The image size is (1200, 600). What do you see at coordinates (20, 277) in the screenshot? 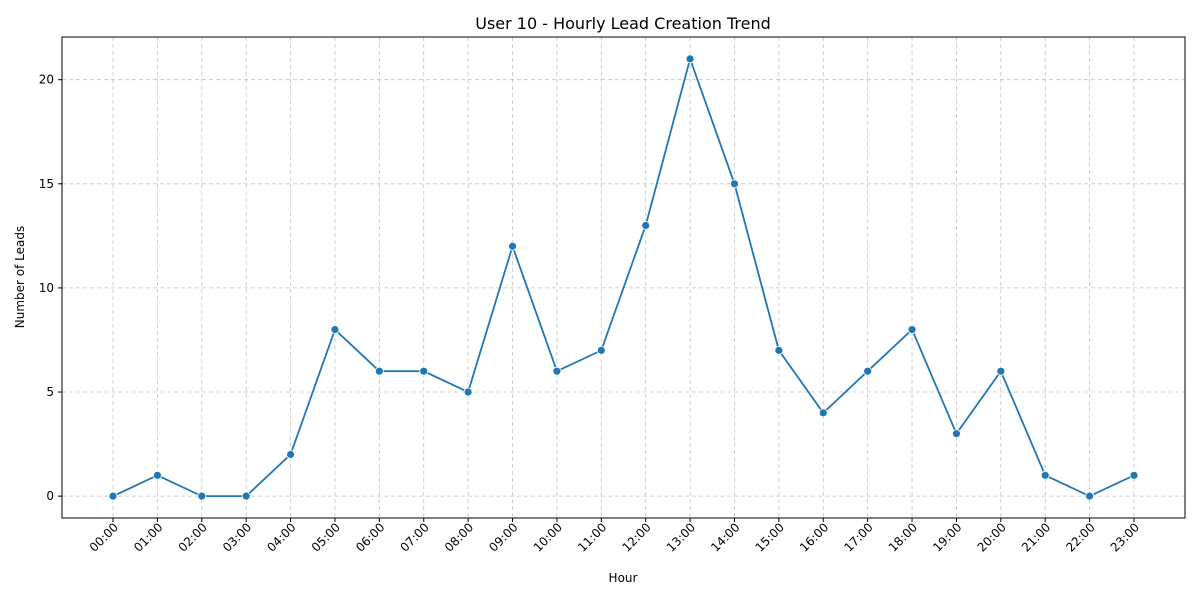
I see `y-axis-label: Number of Leads` at bounding box center [20, 277].